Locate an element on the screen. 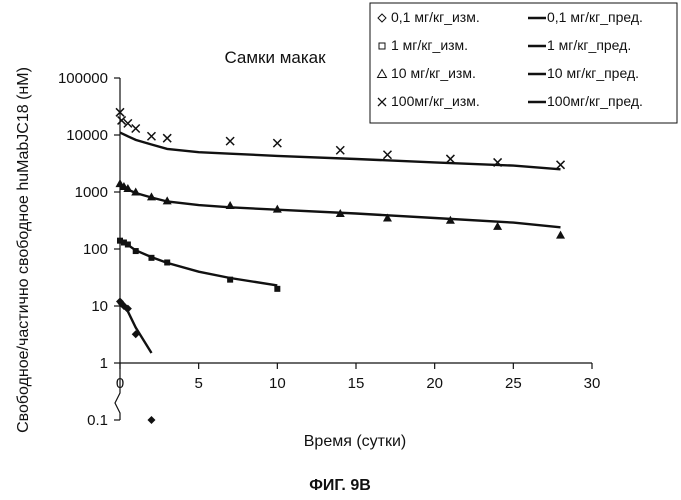 This screenshot has height=500, width=681. legend-label: 1 мг/кг_изм. is located at coordinates (429, 45).